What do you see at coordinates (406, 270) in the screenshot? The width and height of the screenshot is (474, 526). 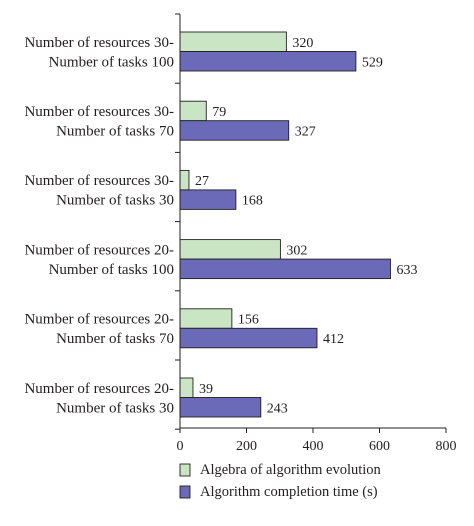 I see `data-label: 633` at bounding box center [406, 270].